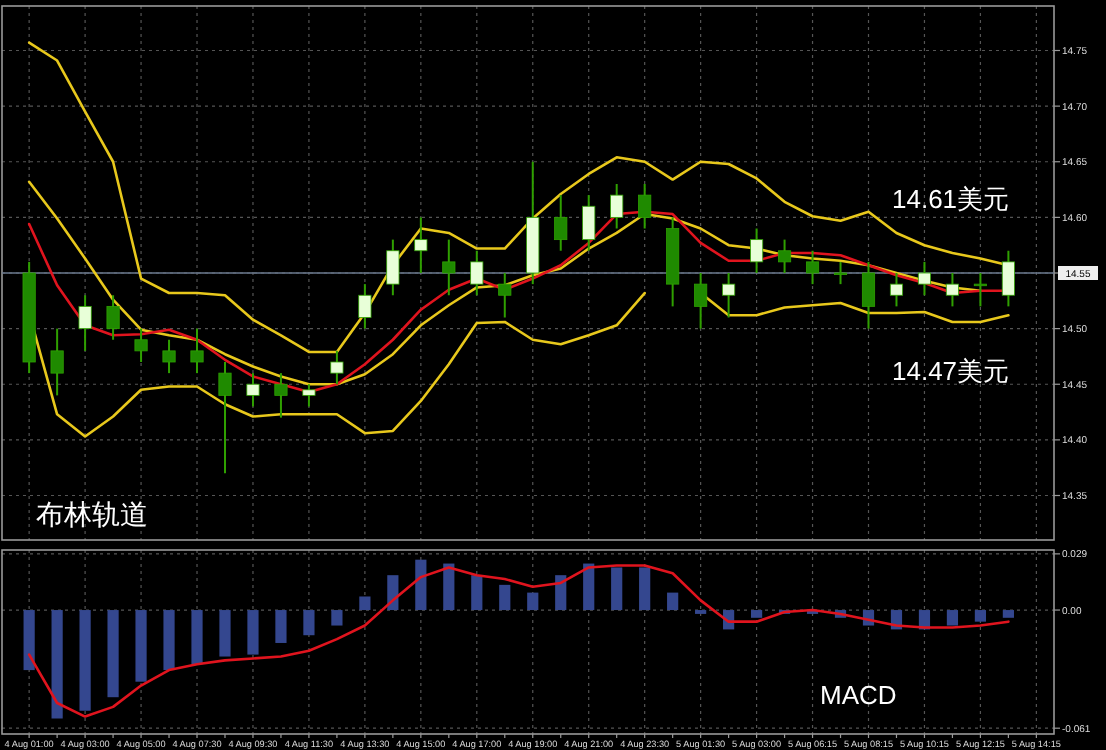 This screenshot has width=1106, height=750. What do you see at coordinates (92, 514) in the screenshot?
I see `annotation: 布林轨道` at bounding box center [92, 514].